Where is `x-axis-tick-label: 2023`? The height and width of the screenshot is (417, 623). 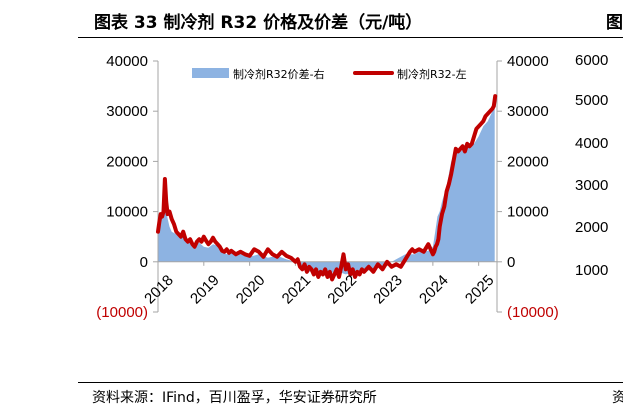
x-axis-tick-label: 2023 is located at coordinates (388, 290).